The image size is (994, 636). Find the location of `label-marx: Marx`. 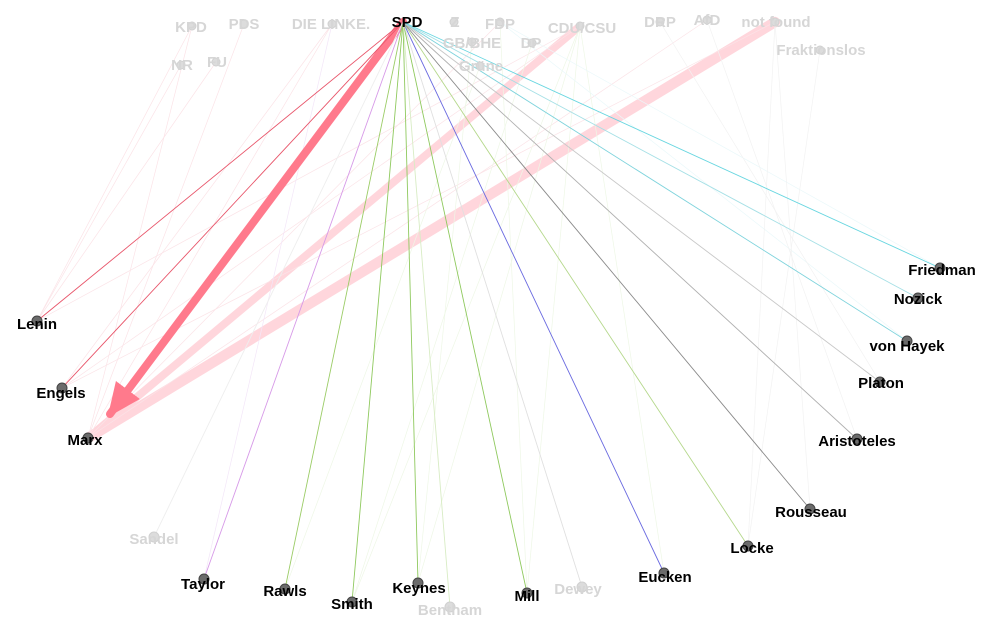

label-marx: Marx is located at coordinates (85, 440).